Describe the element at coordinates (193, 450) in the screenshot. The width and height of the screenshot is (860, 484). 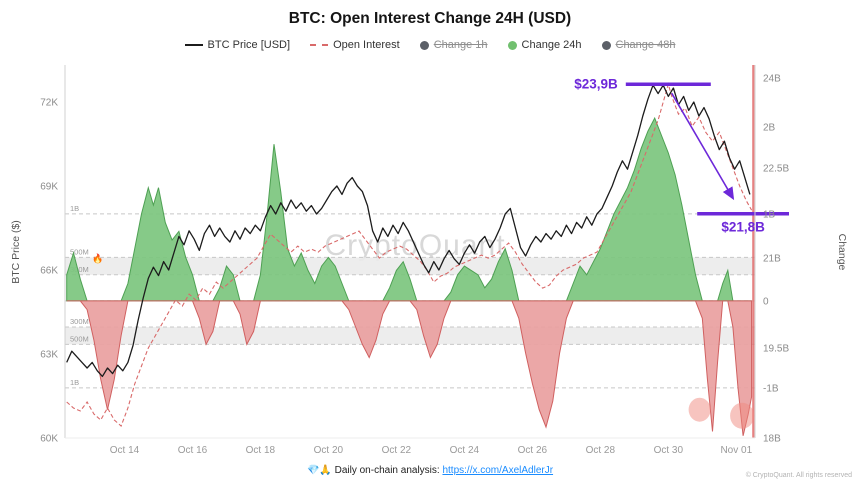
I see `x-axis-tick: Oct 16` at that location.